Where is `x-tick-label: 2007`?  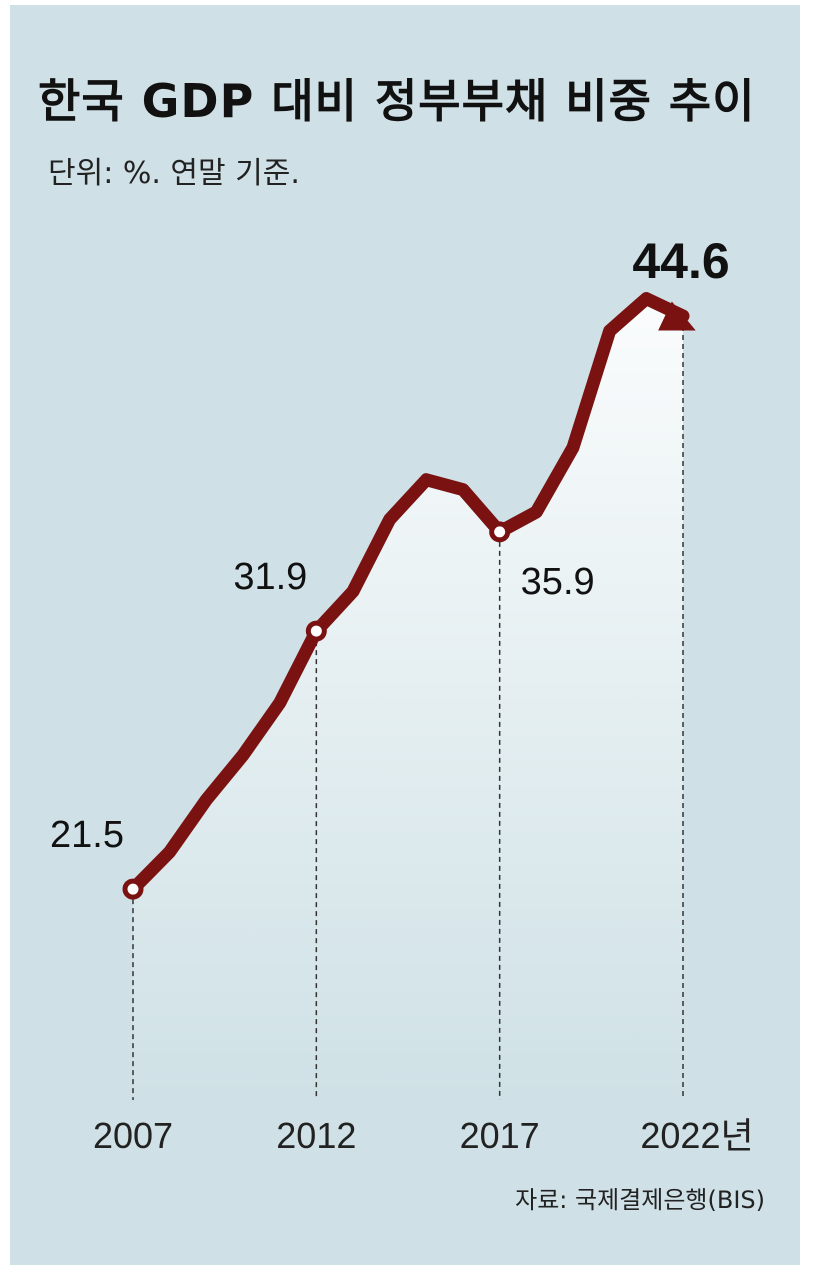
x-tick-label: 2007 is located at coordinates (133, 1135).